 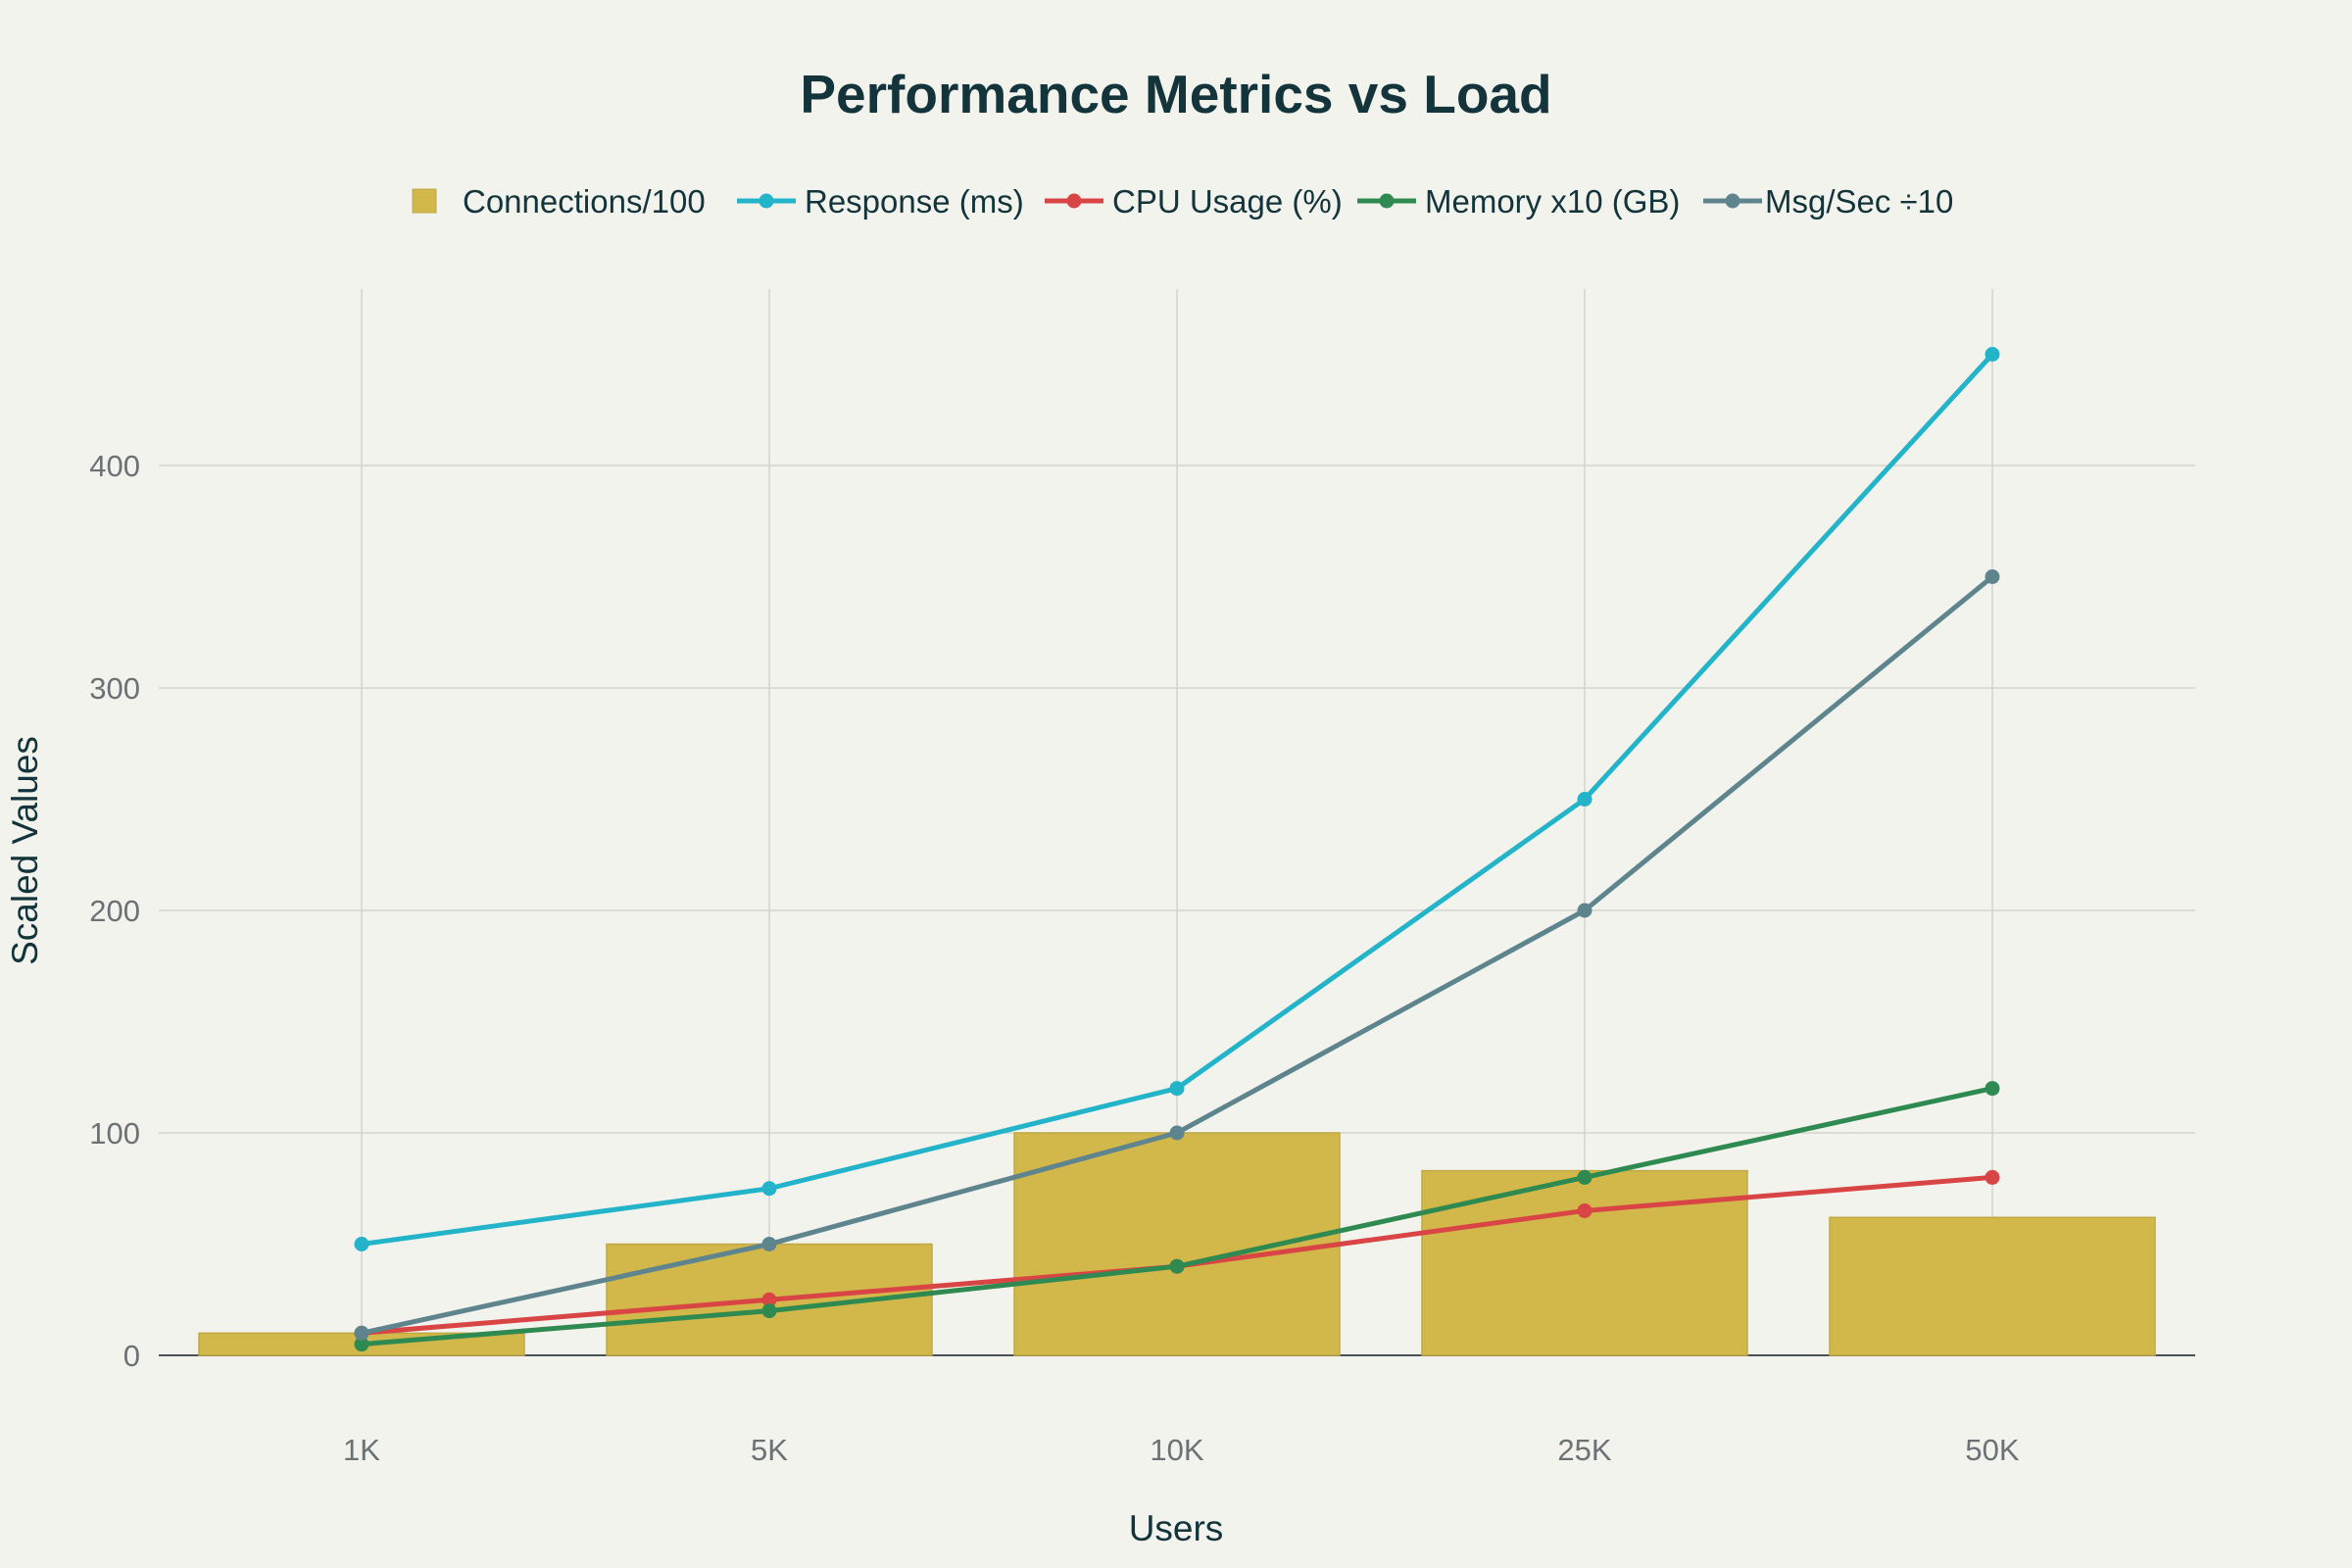 I want to click on x-tick-label: 1K, so click(x=361, y=1450).